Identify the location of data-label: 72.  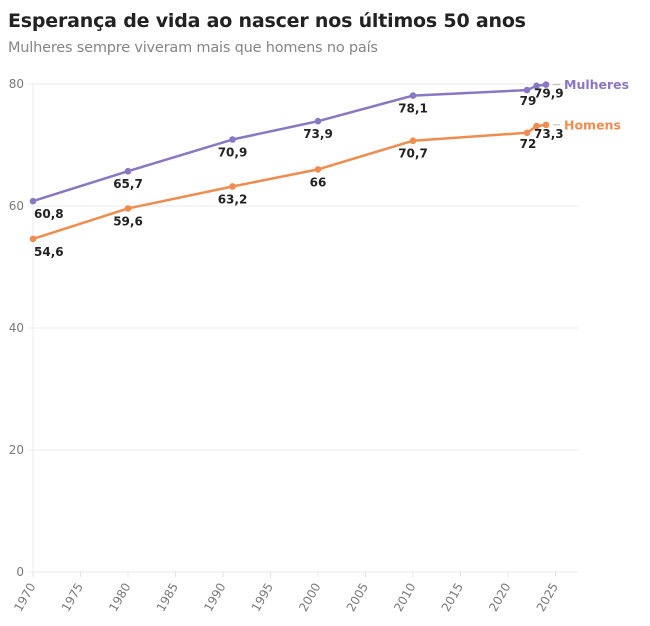
(528, 144).